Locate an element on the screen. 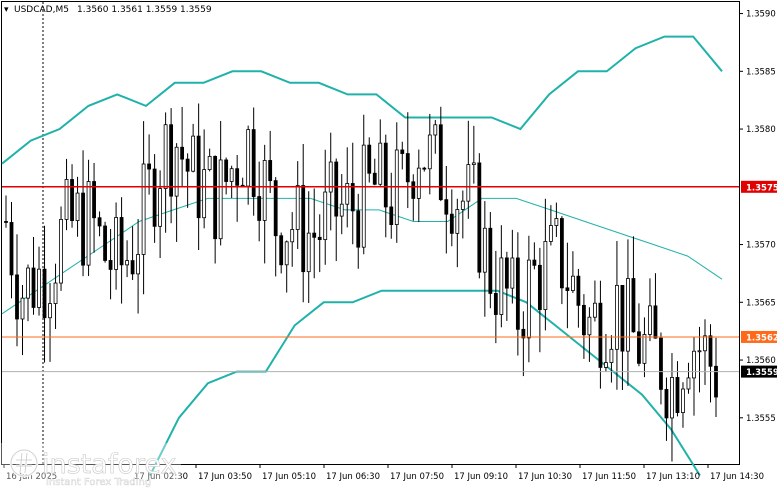 This screenshot has width=781, height=489. support-price-tag is located at coordinates (759, 336).